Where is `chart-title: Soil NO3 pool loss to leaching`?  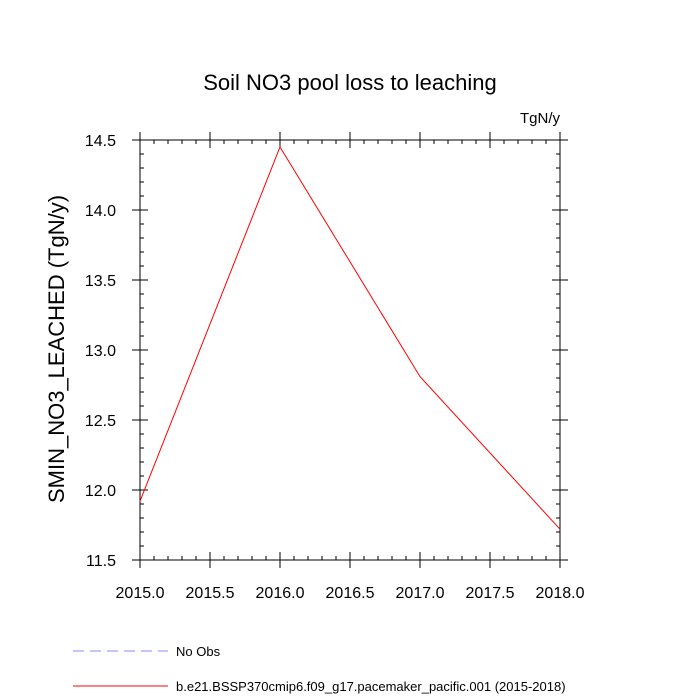
chart-title: Soil NO3 pool loss to leaching is located at coordinates (350, 82).